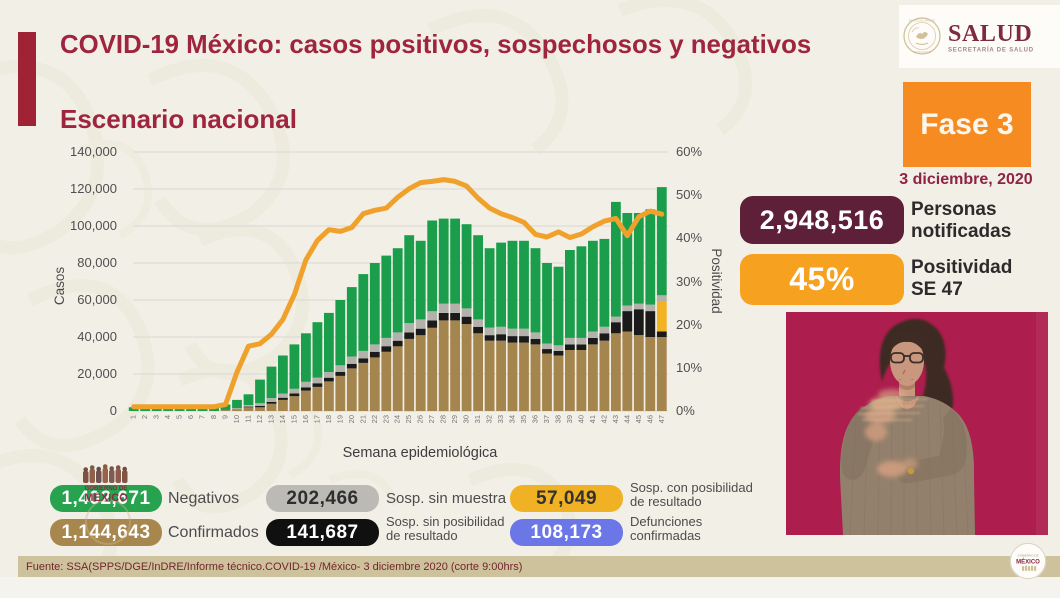 This screenshot has width=1060, height=598. What do you see at coordinates (93, 225) in the screenshot?
I see `svg-text: 100,000` at bounding box center [93, 225].